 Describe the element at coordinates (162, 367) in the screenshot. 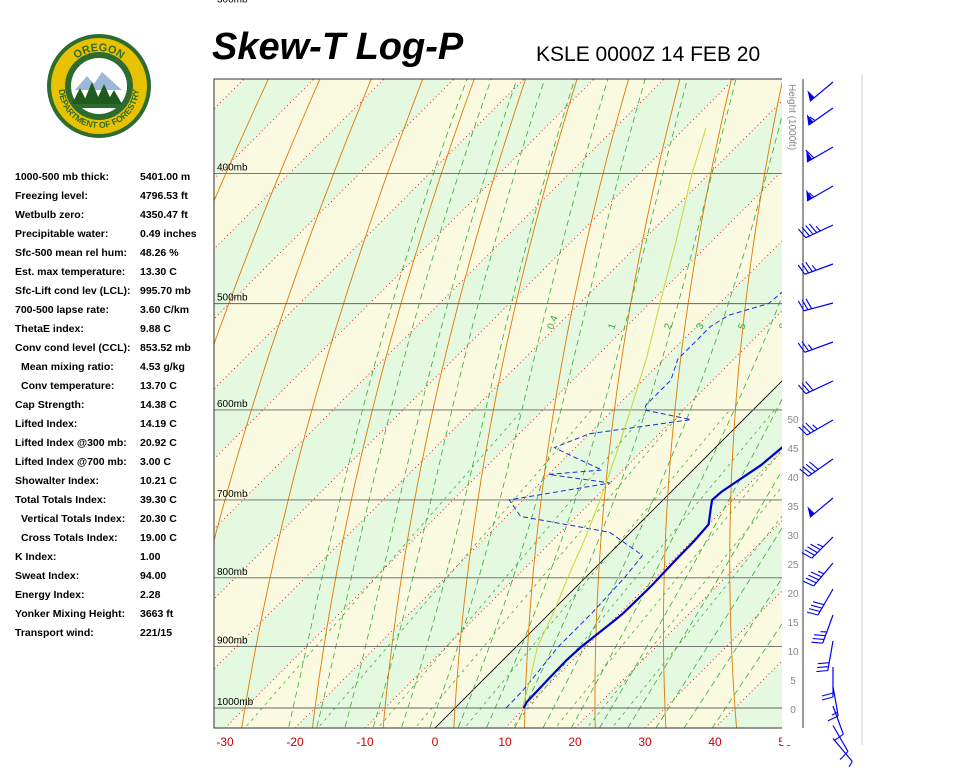

I see `index-value: 4.53 g/kg` at that location.